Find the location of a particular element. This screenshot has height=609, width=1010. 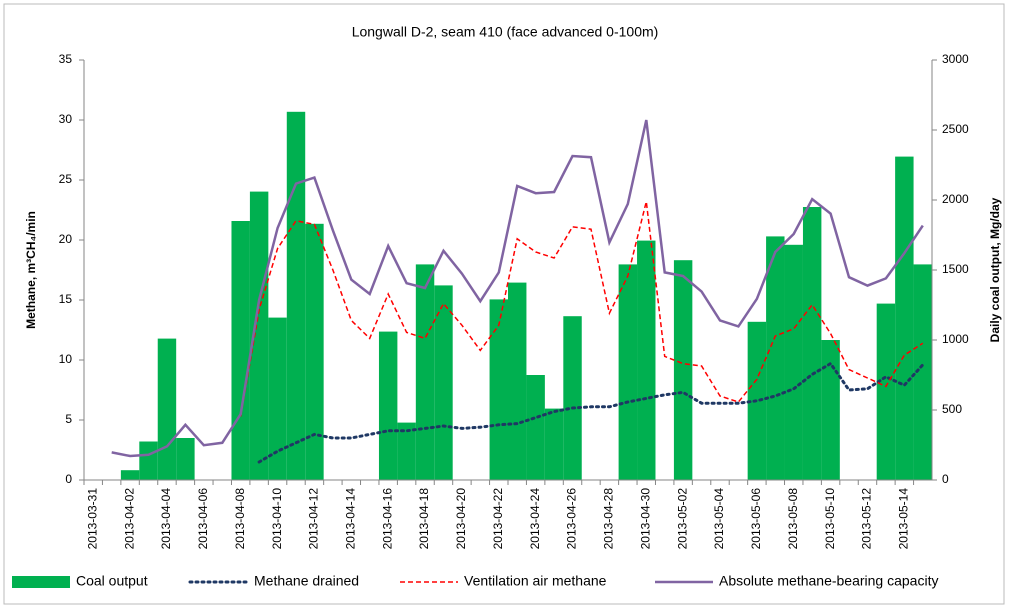

legend-label: Absolute methane-bearing capacity is located at coordinates (828, 581).